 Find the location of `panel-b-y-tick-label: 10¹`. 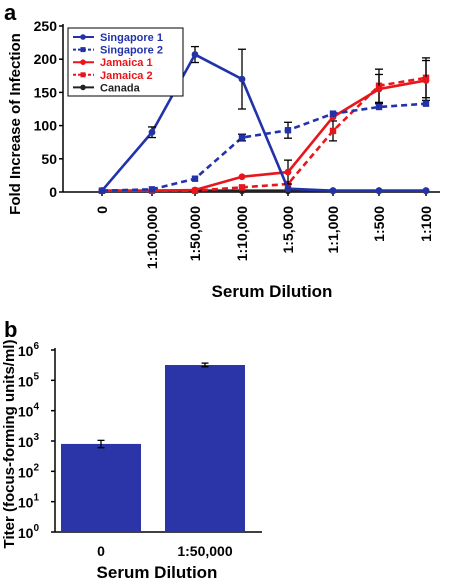

panel-b-y-tick-label: 10¹ is located at coordinates (29, 502).